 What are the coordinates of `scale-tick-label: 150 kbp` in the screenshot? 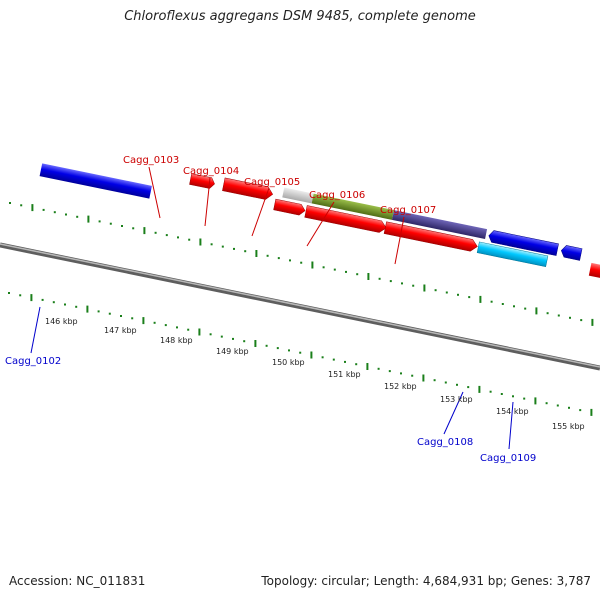 It's located at (288, 362).